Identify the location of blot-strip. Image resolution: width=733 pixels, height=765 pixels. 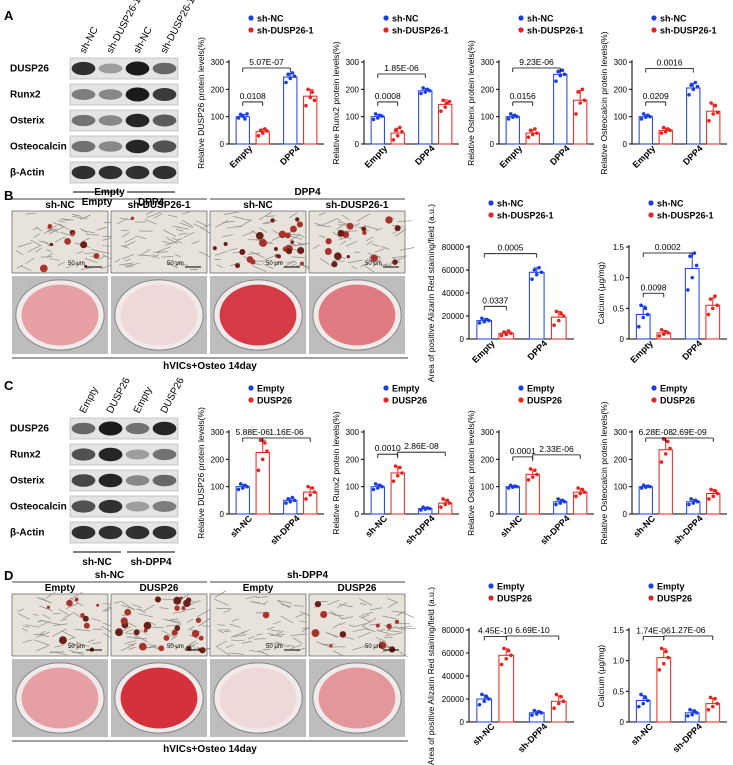
(124, 120).